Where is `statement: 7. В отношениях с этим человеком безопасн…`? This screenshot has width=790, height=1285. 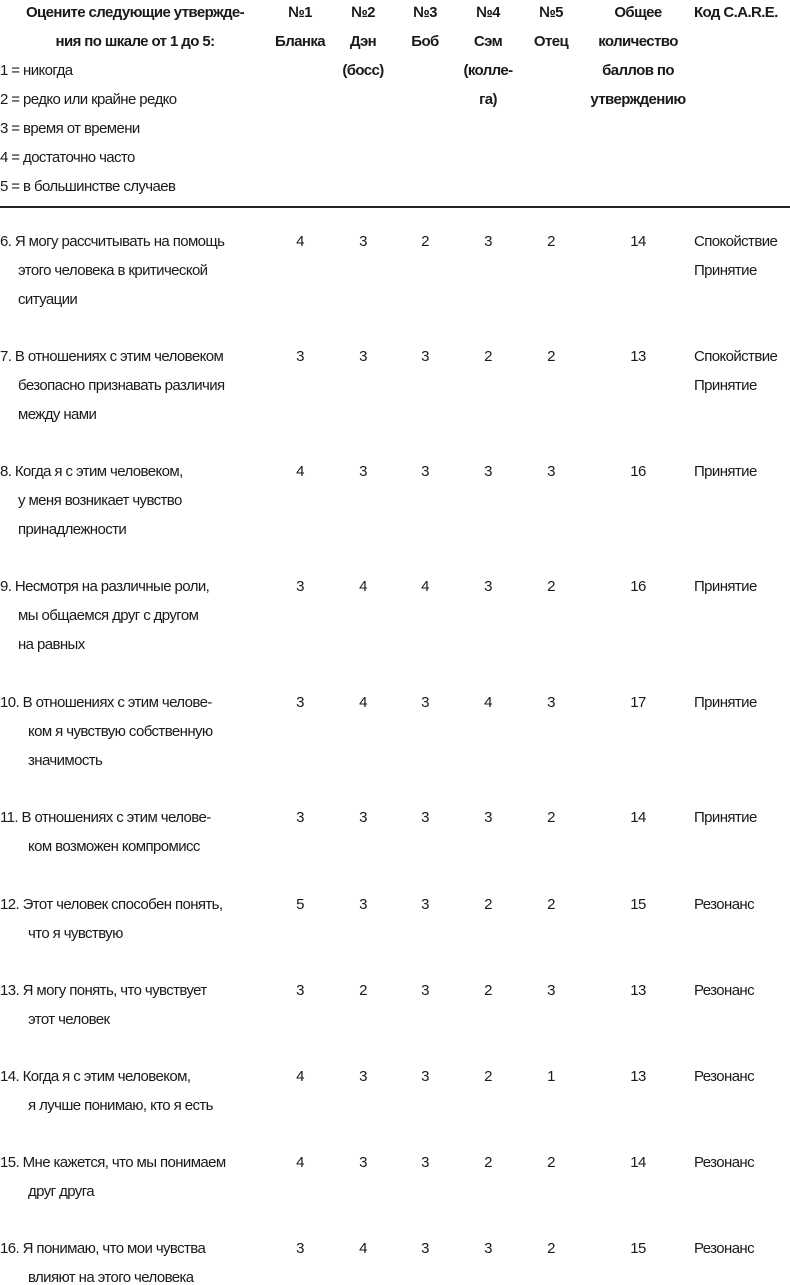 statement: 7. В отношениях с этим человеком безопасн… is located at coordinates (112, 385).